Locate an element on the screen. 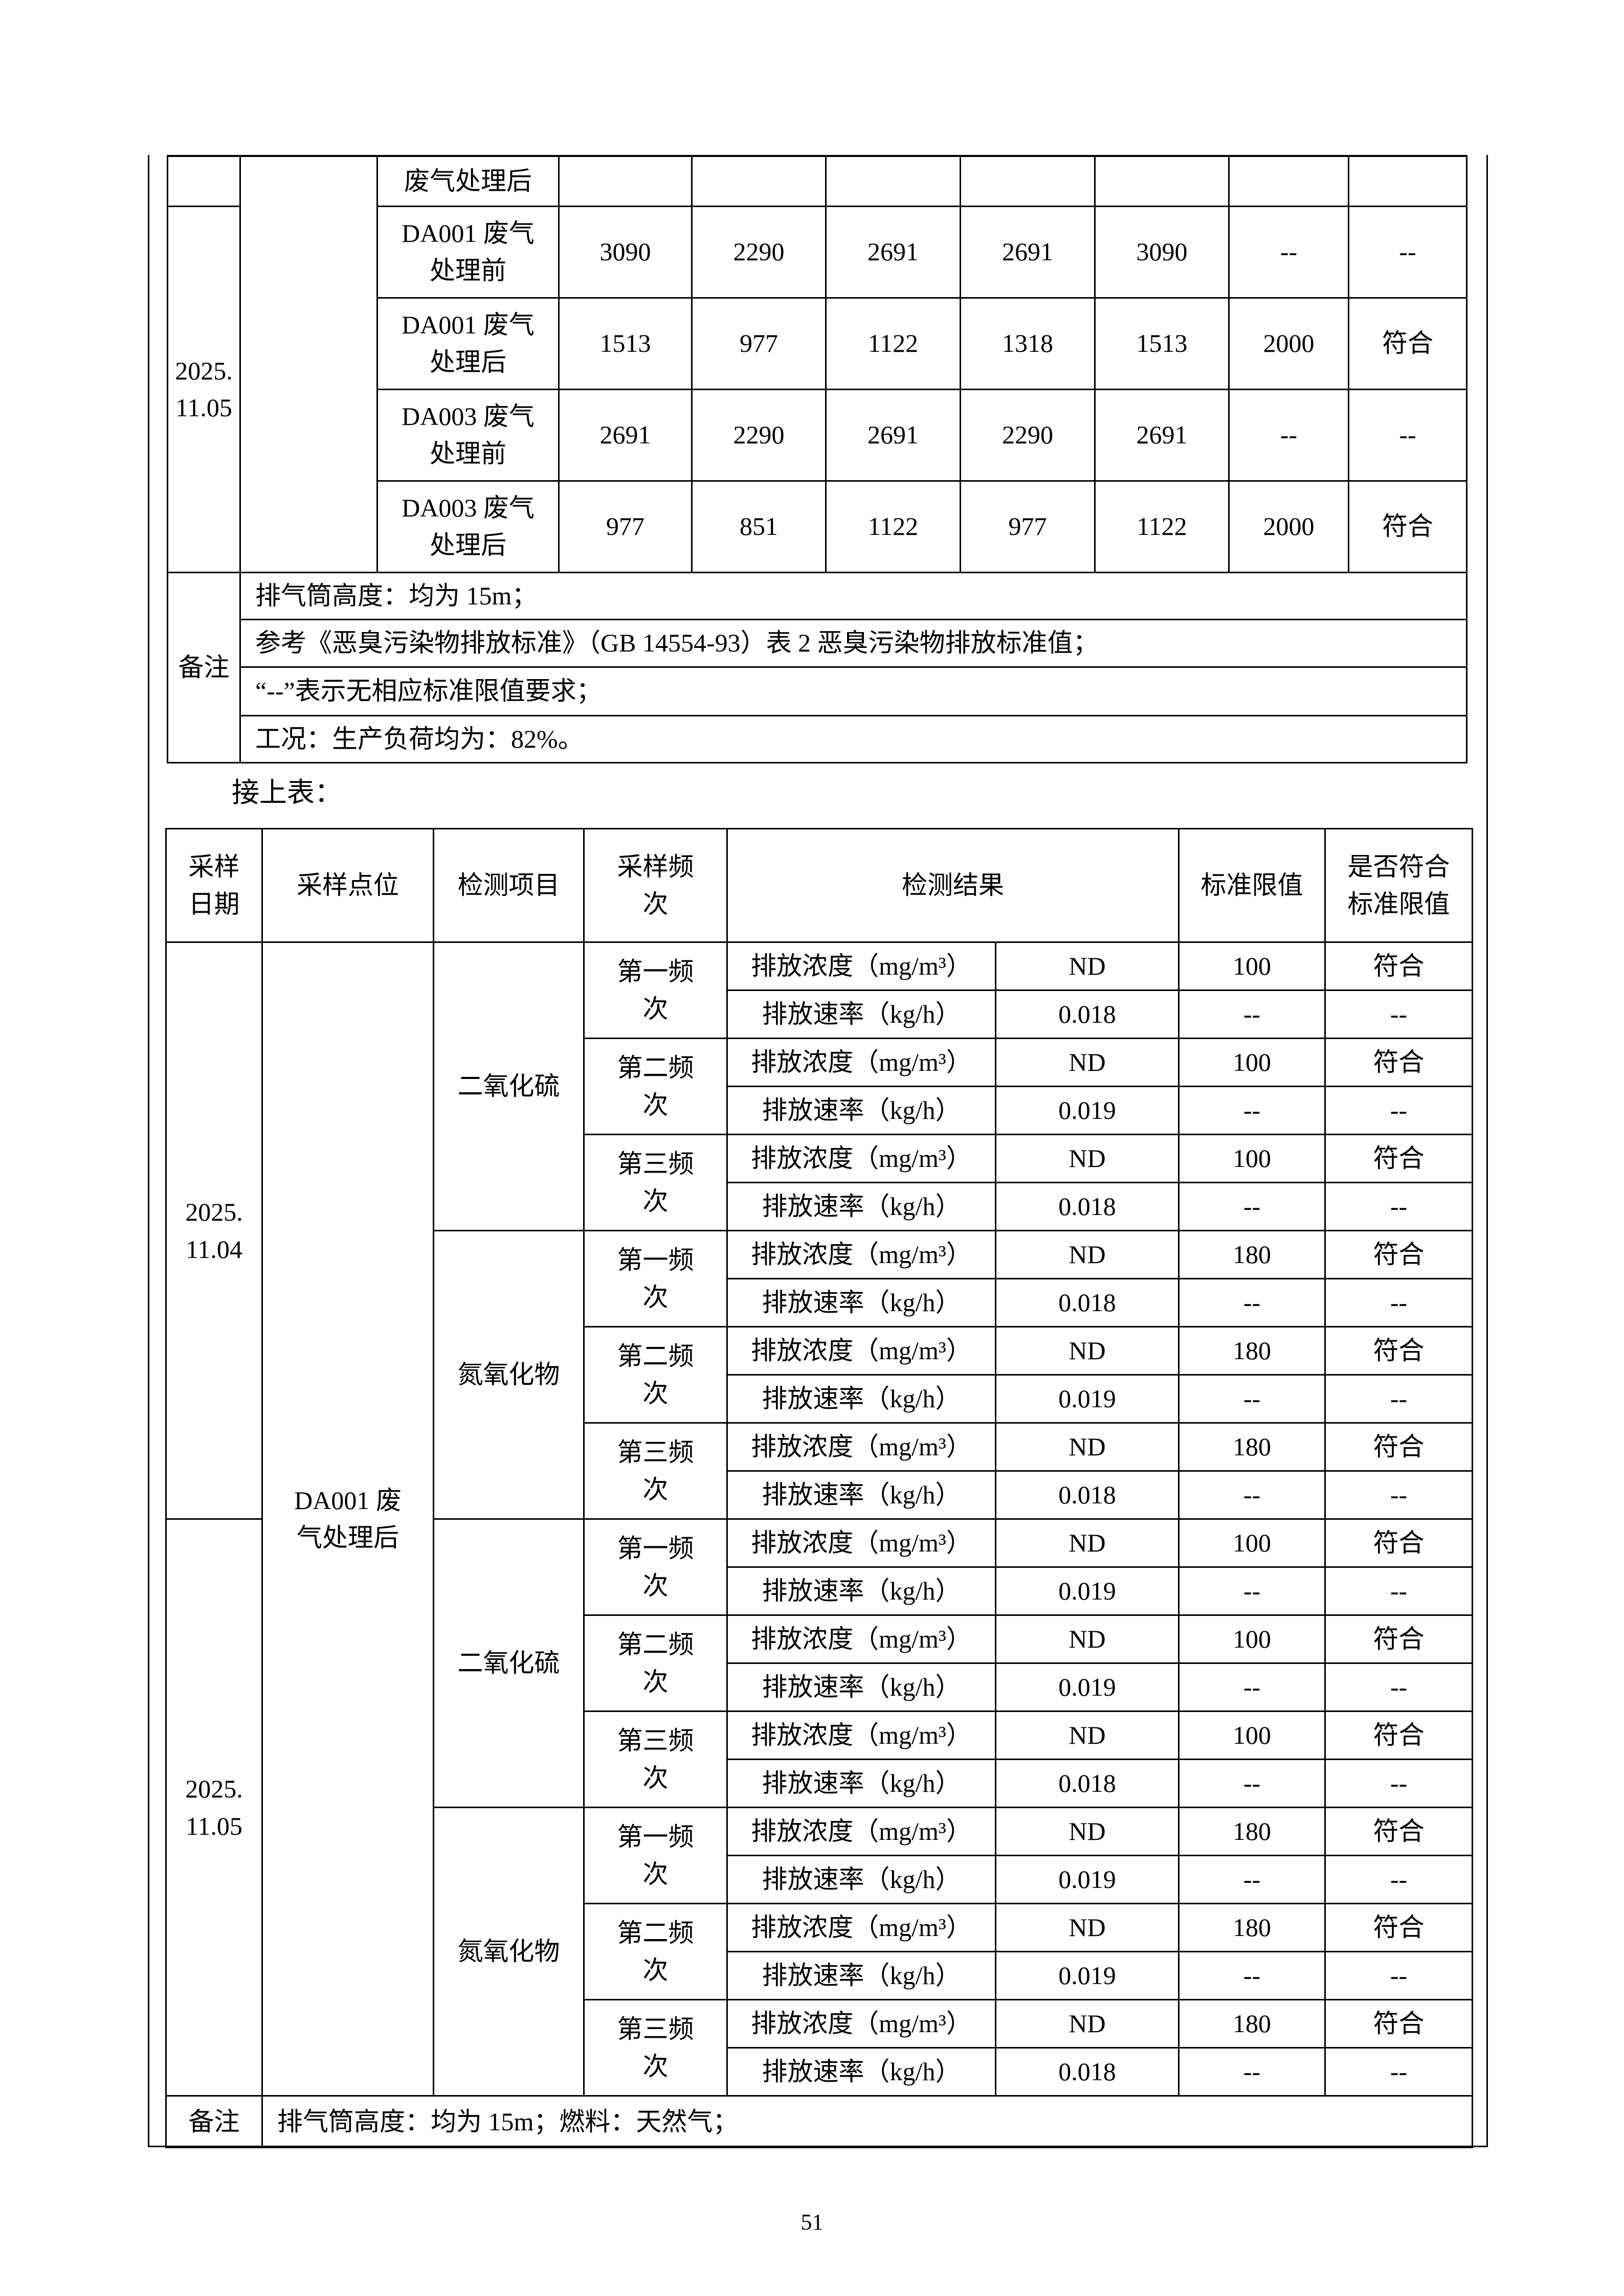  header-frequency-text: 采样频次 is located at coordinates (655, 885).